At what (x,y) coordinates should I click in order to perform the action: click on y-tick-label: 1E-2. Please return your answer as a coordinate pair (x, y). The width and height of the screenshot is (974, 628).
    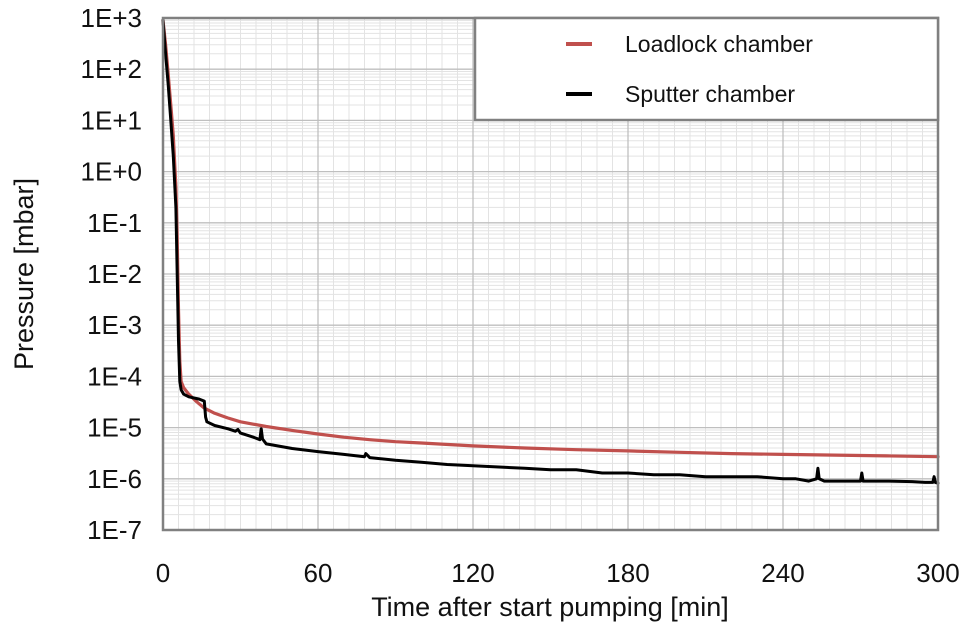
    Looking at the image, I should click on (114, 274).